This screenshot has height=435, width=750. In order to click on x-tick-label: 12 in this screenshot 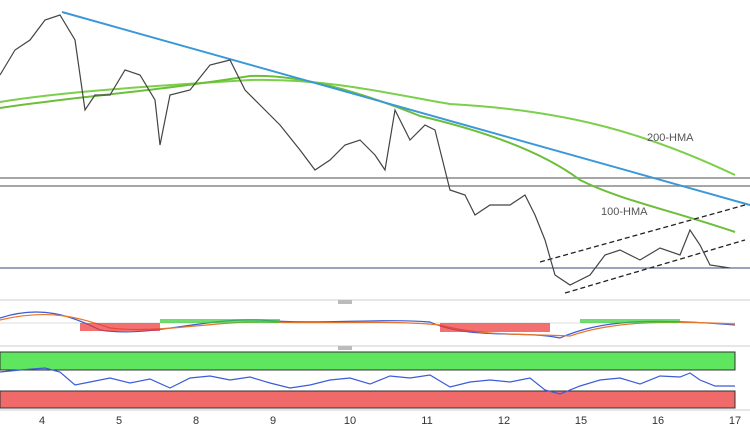, I will do `click(504, 421)`.